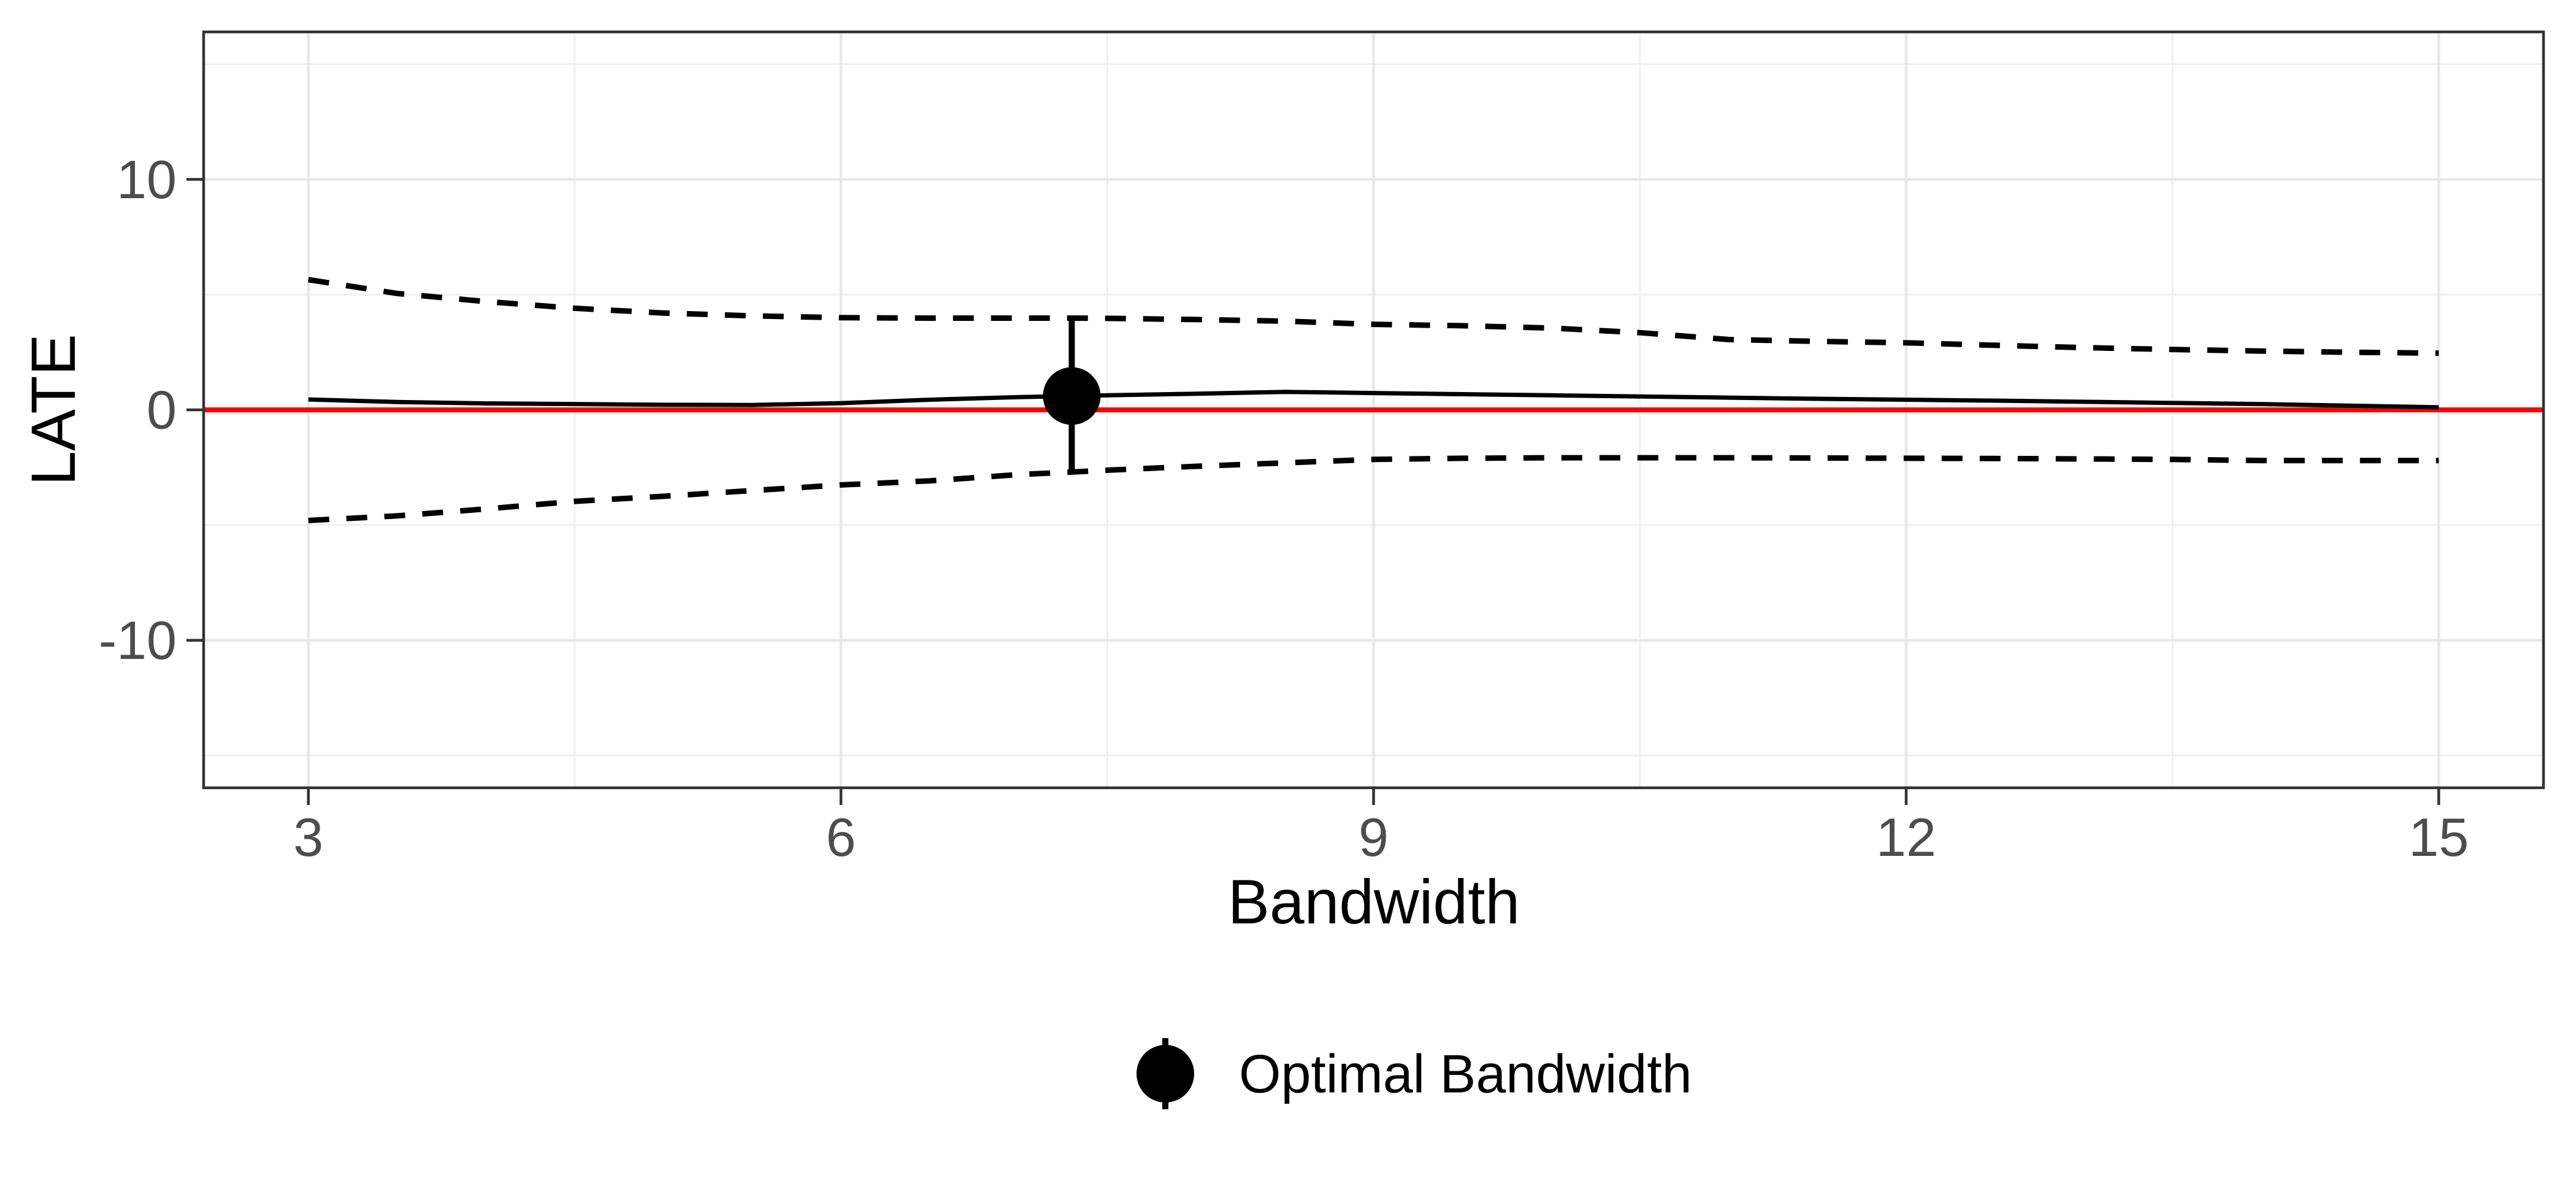  I want to click on x-tick-label: 3, so click(308, 837).